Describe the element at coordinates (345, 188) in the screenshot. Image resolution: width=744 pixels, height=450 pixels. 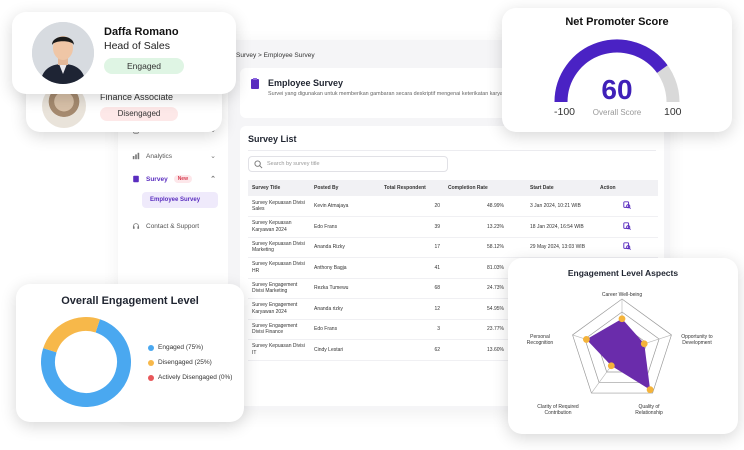
I see `column-header: Posted By` at that location.